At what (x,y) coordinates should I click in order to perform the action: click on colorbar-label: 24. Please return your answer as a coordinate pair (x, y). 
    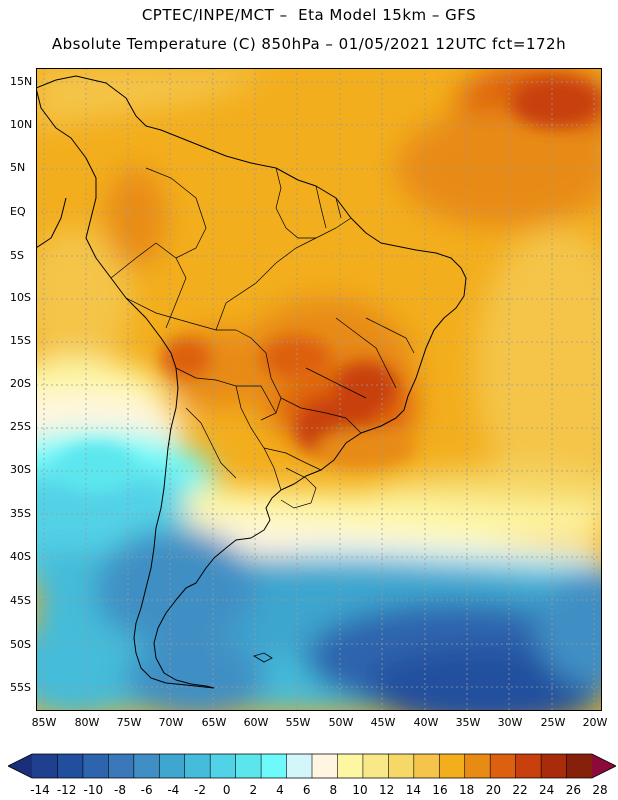
    Looking at the image, I should click on (547, 790).